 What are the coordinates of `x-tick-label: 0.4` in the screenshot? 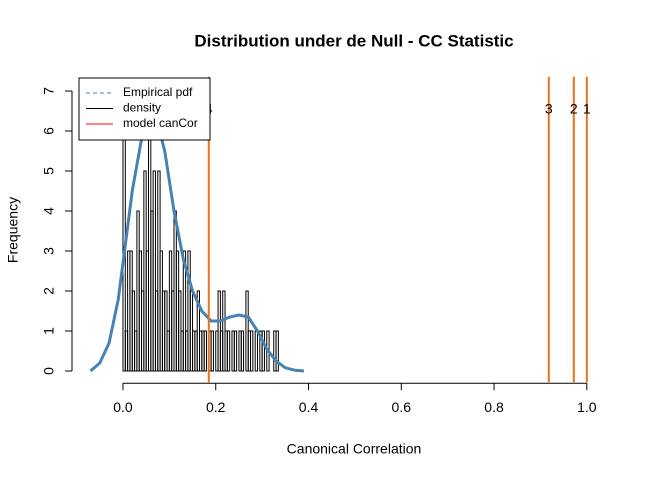 It's located at (309, 407).